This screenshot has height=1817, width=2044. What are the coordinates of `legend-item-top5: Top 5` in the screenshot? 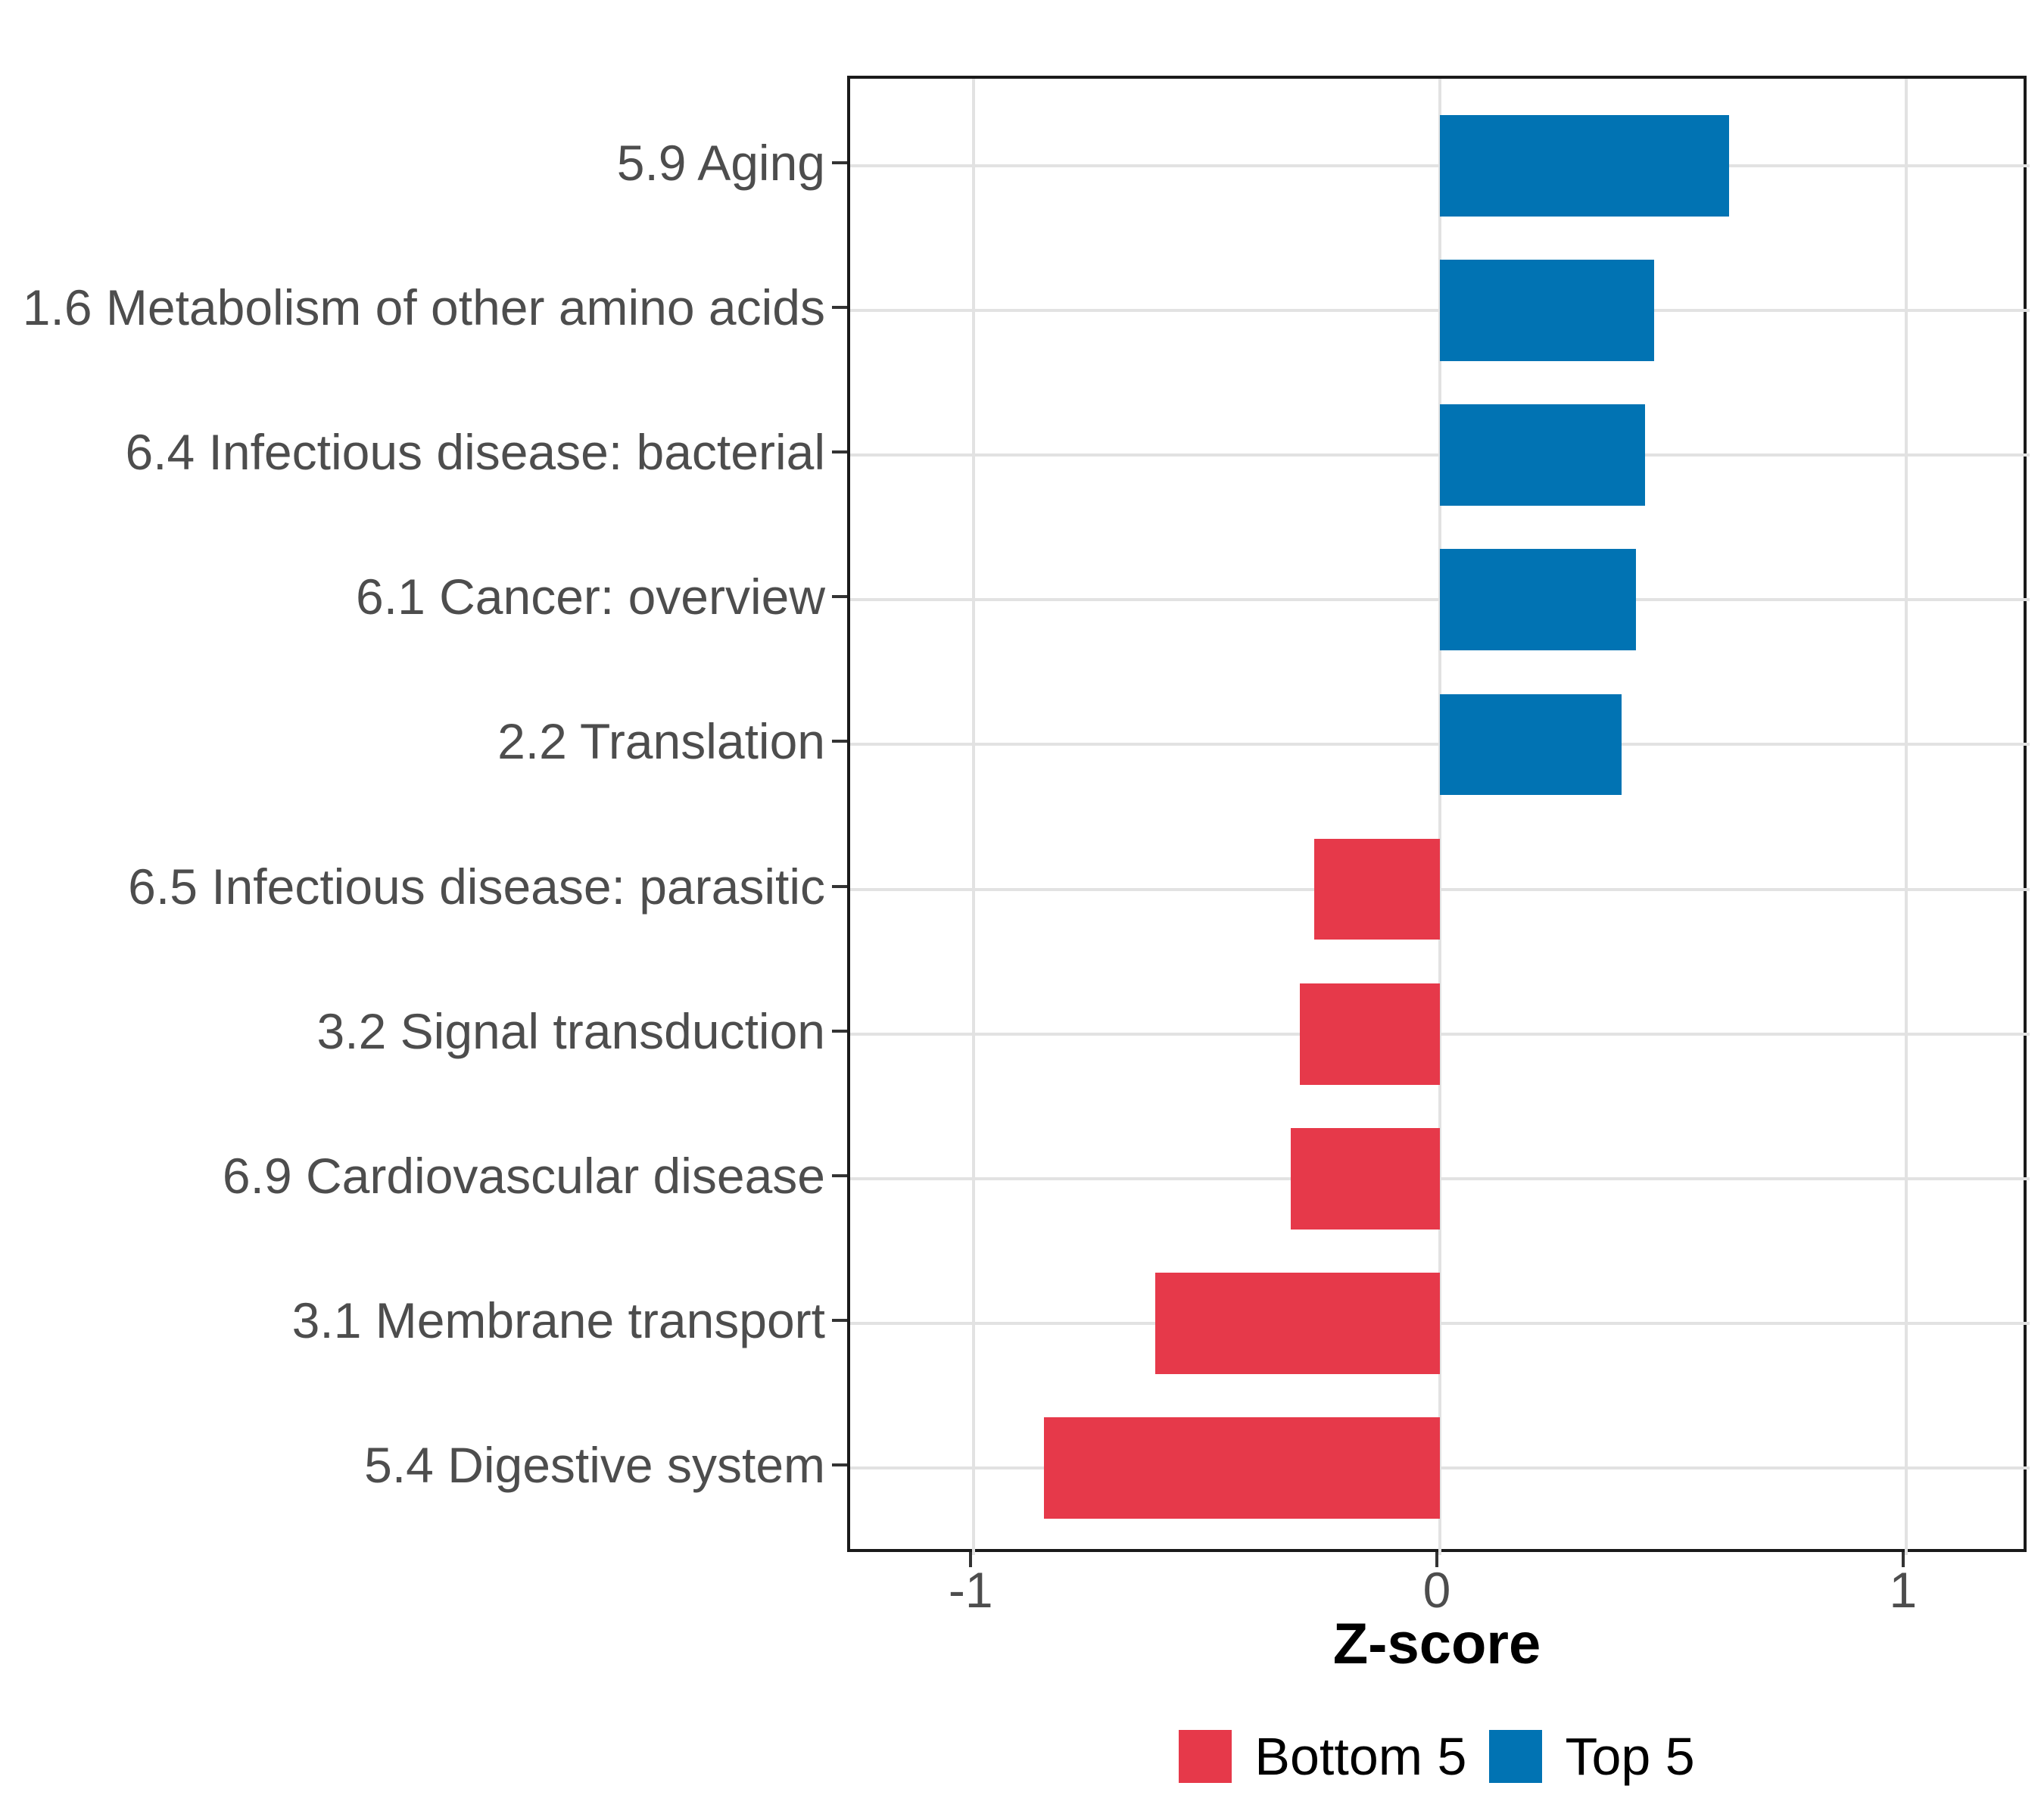 It's located at (1592, 1756).